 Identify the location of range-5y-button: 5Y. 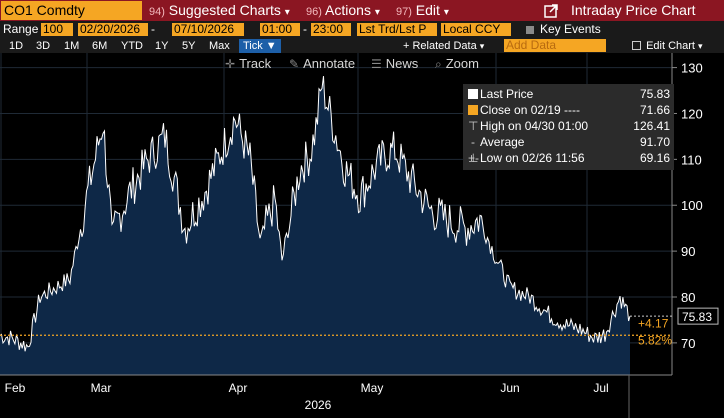
(189, 46).